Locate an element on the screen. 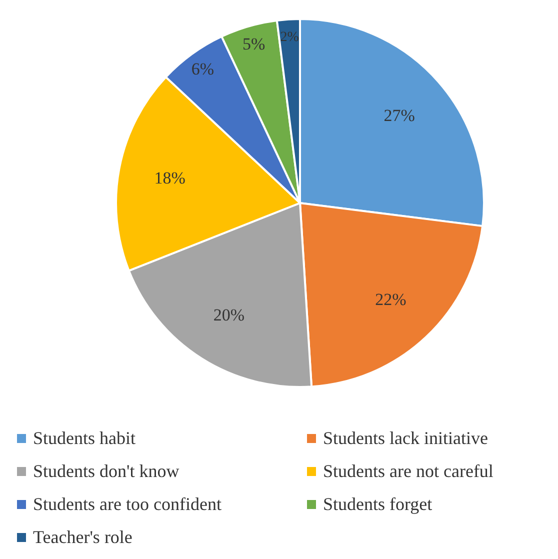  data-label: 18% is located at coordinates (170, 178).